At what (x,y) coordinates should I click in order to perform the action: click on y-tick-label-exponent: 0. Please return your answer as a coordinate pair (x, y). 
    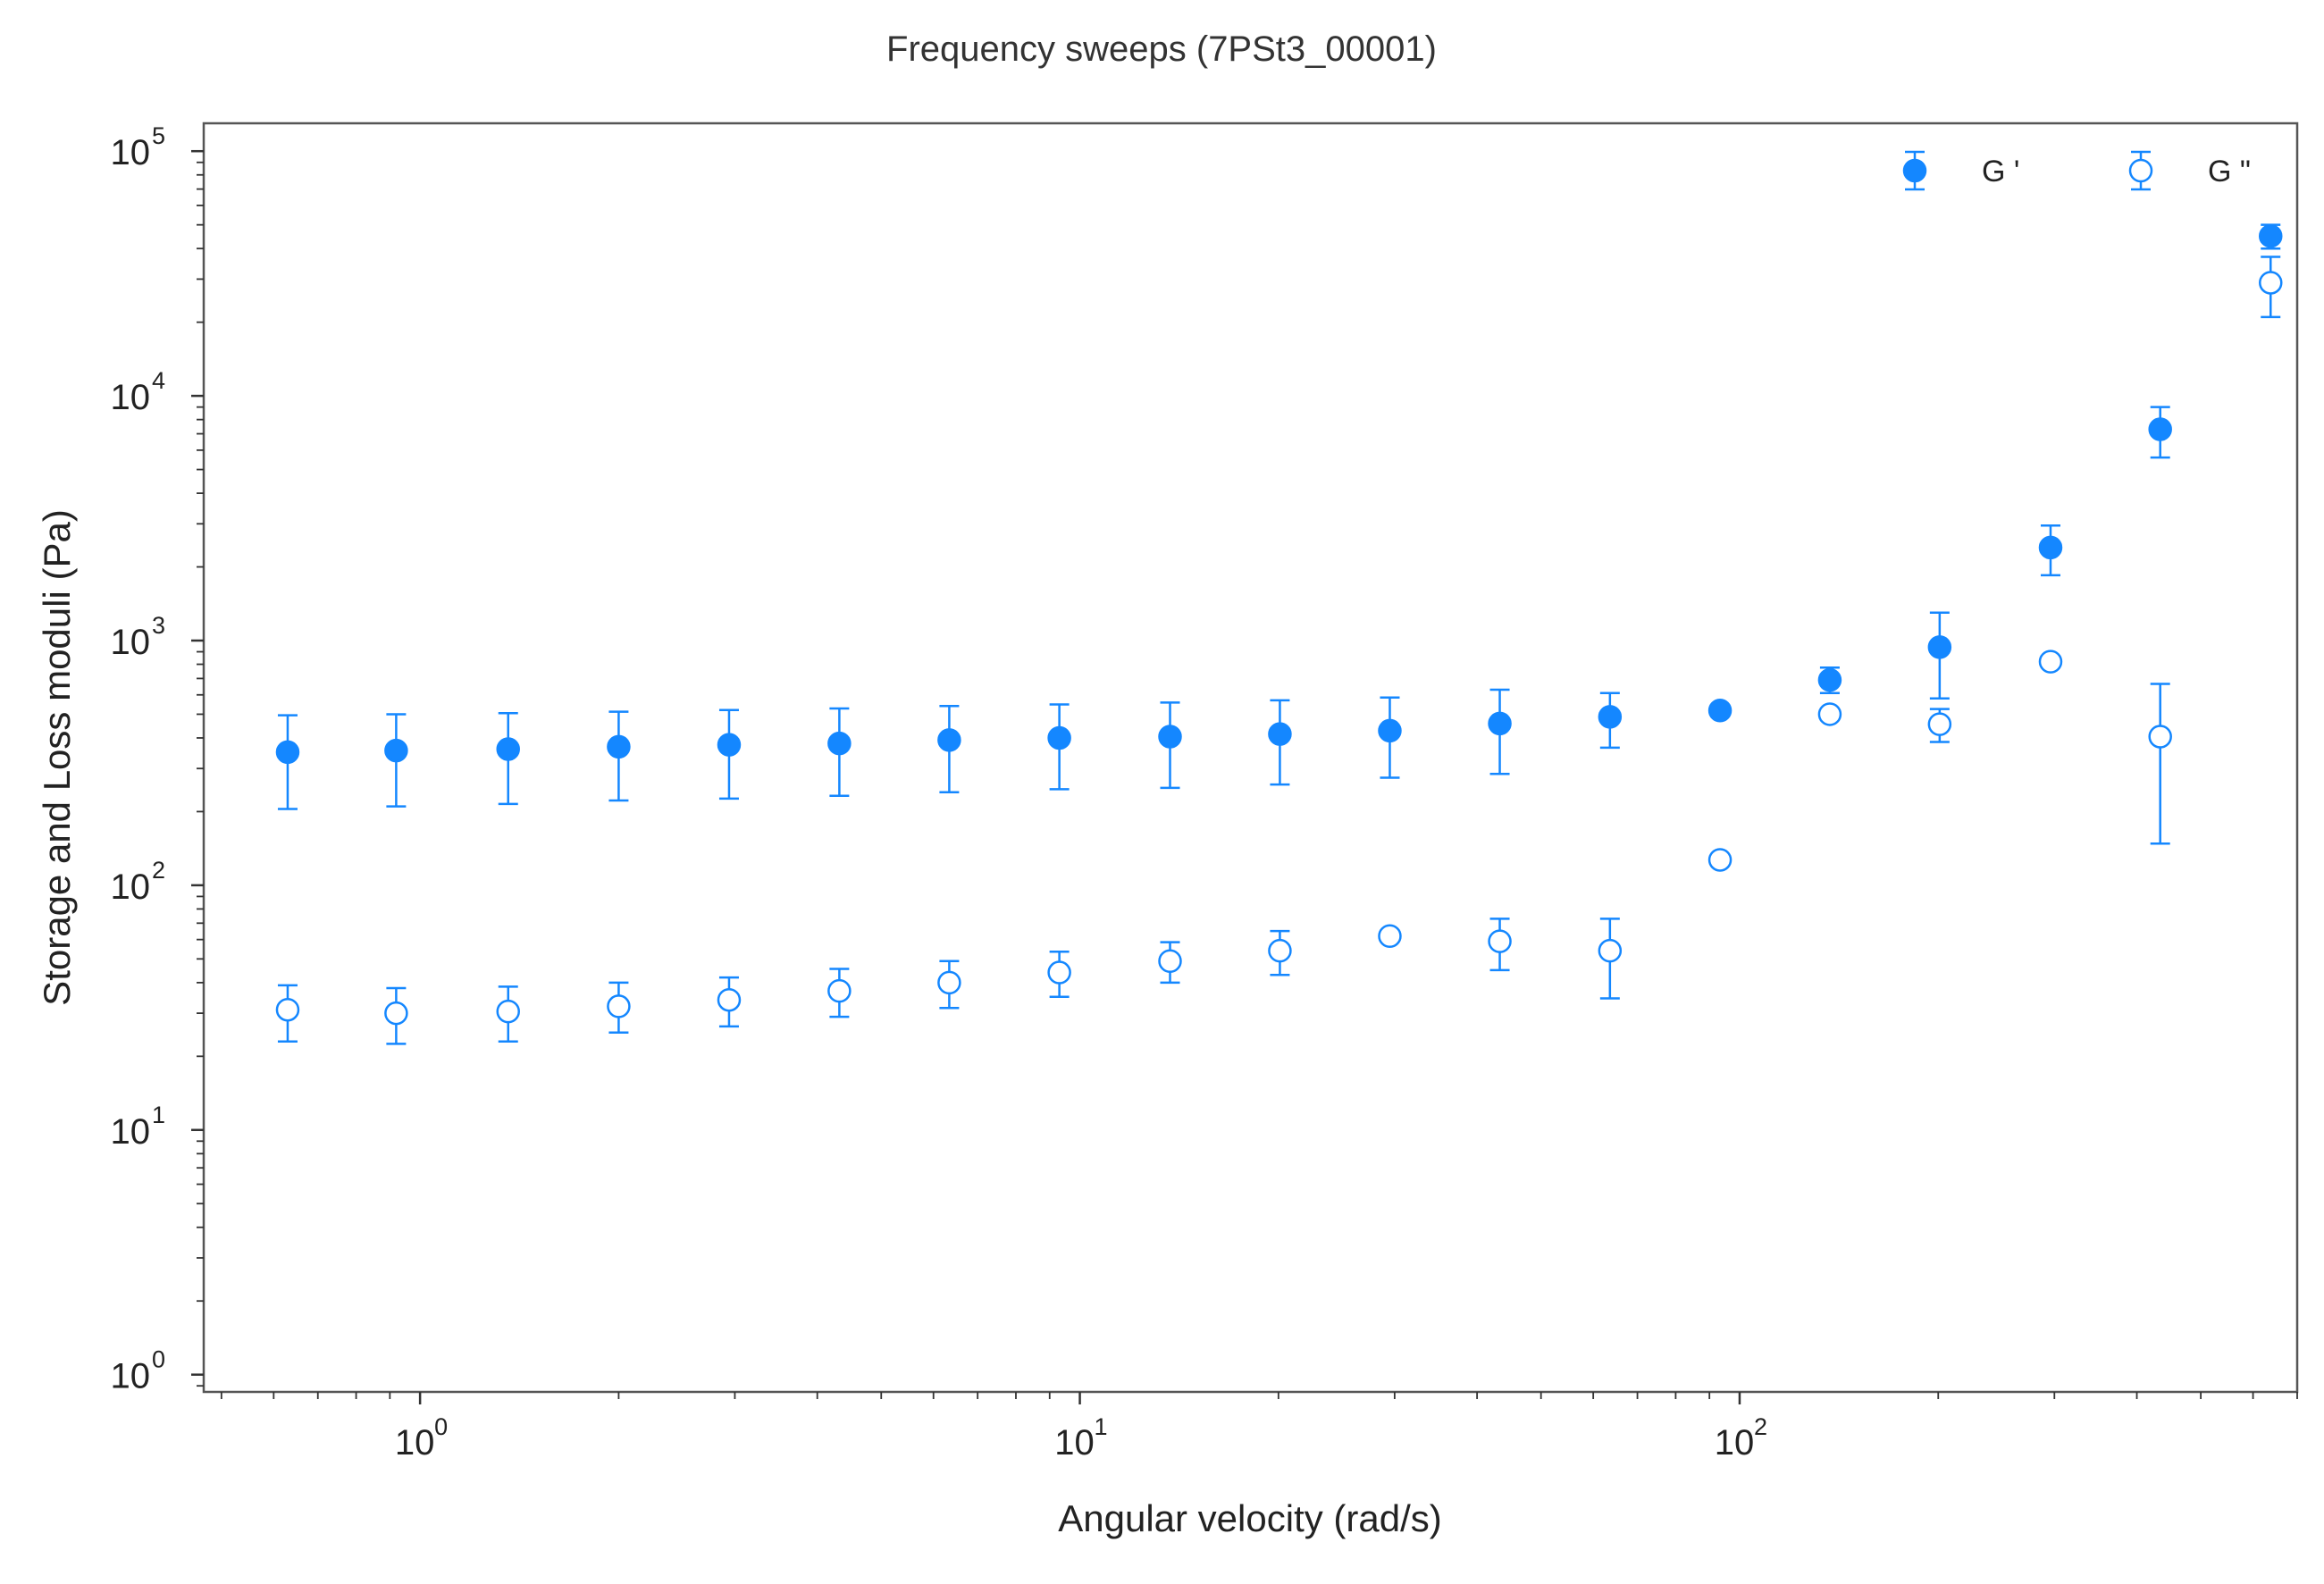
    Looking at the image, I should click on (158, 1359).